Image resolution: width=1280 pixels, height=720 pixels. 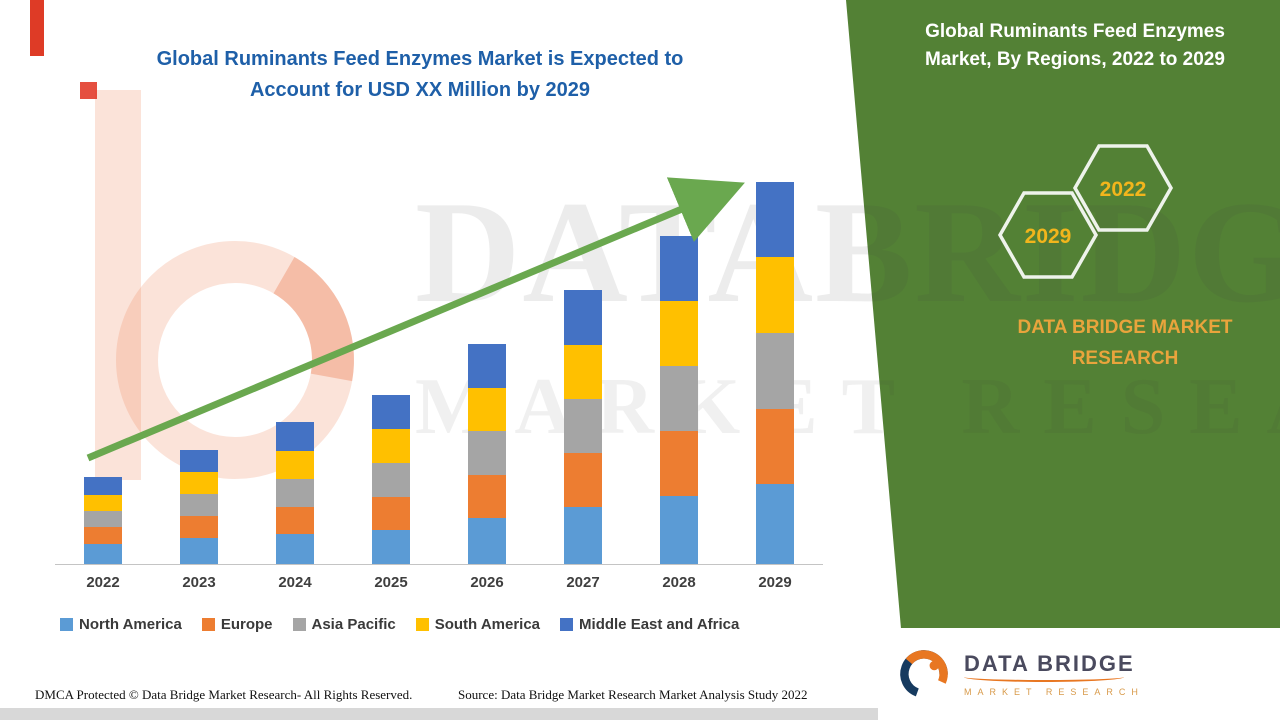 What do you see at coordinates (353, 624) in the screenshot?
I see `legend-label: Asia Pacific` at bounding box center [353, 624].